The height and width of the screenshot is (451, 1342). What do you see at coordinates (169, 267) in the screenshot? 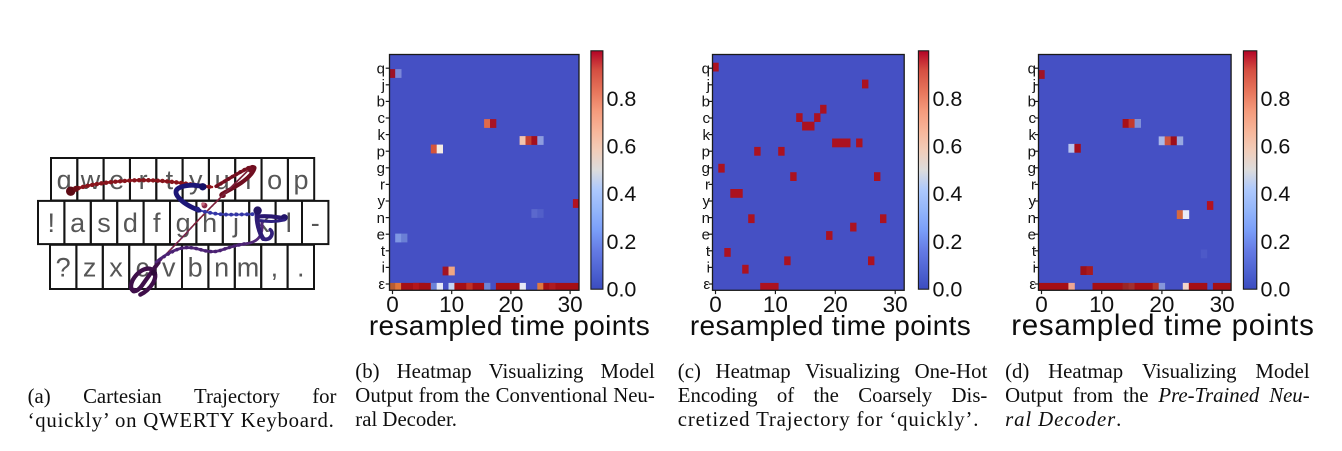
I see `svg-text: v` at bounding box center [169, 267].